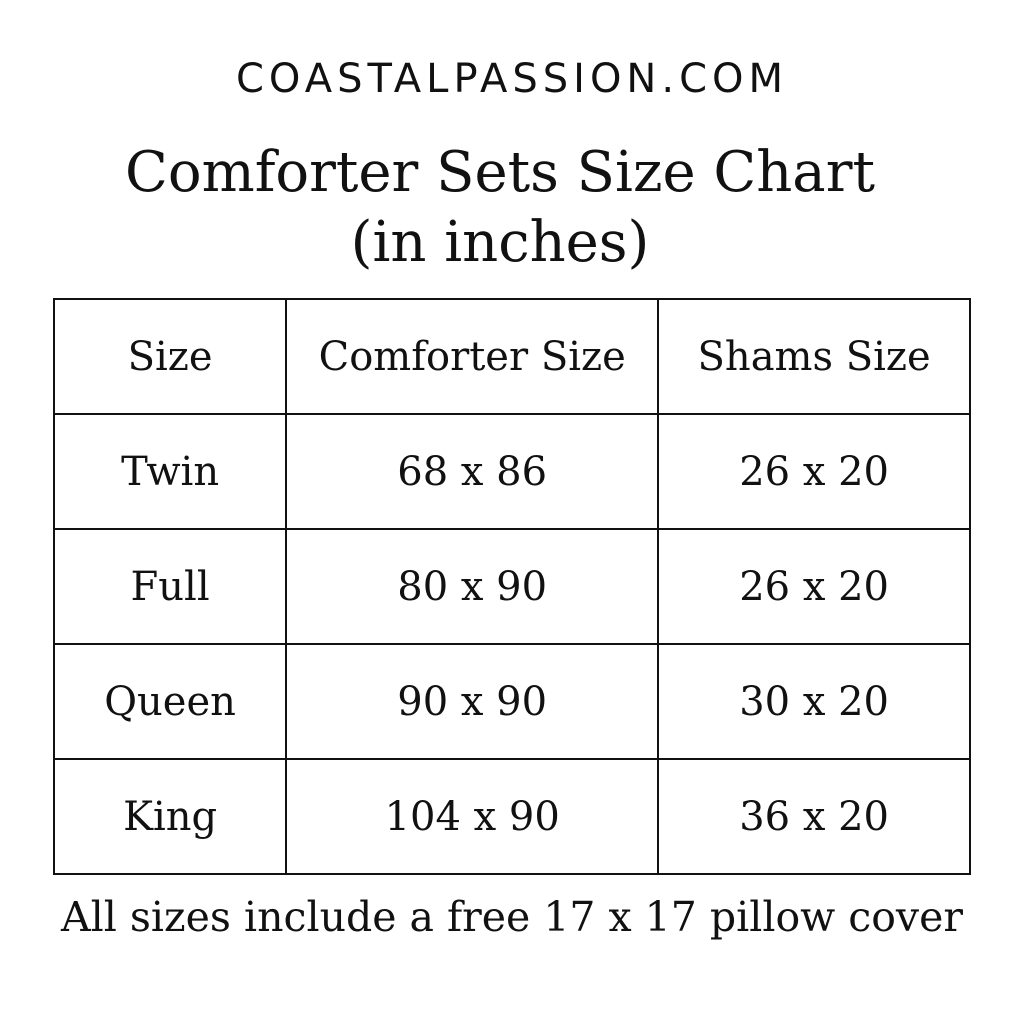 The height and width of the screenshot is (1024, 1024). Describe the element at coordinates (512, 79) in the screenshot. I see `brand-name: COASTALPASSION.COM` at that location.